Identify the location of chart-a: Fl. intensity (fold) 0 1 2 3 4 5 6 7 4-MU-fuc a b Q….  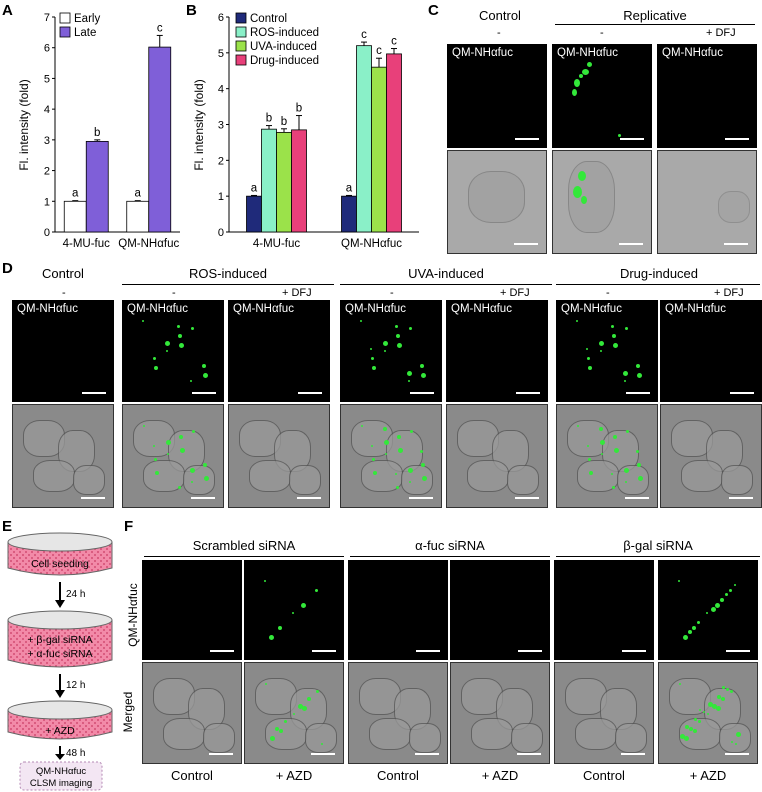
(98, 131).